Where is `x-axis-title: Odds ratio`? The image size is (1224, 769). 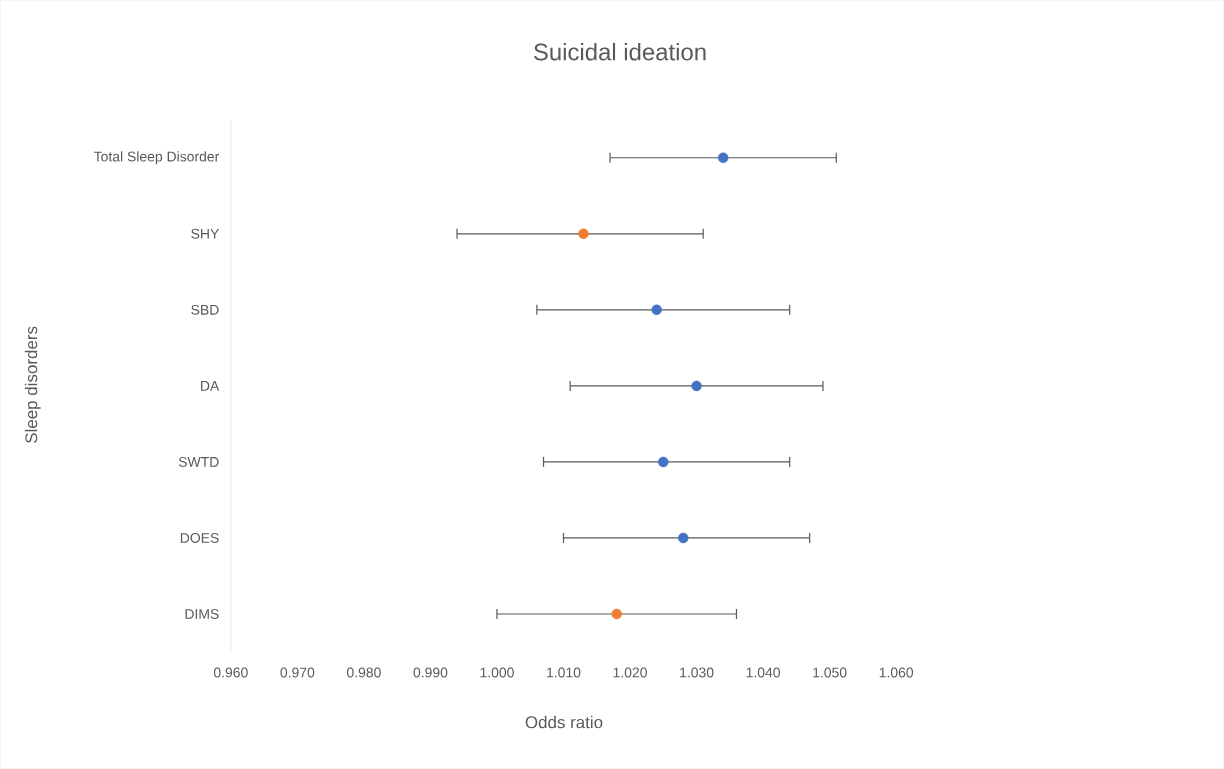 x-axis-title: Odds ratio is located at coordinates (564, 722).